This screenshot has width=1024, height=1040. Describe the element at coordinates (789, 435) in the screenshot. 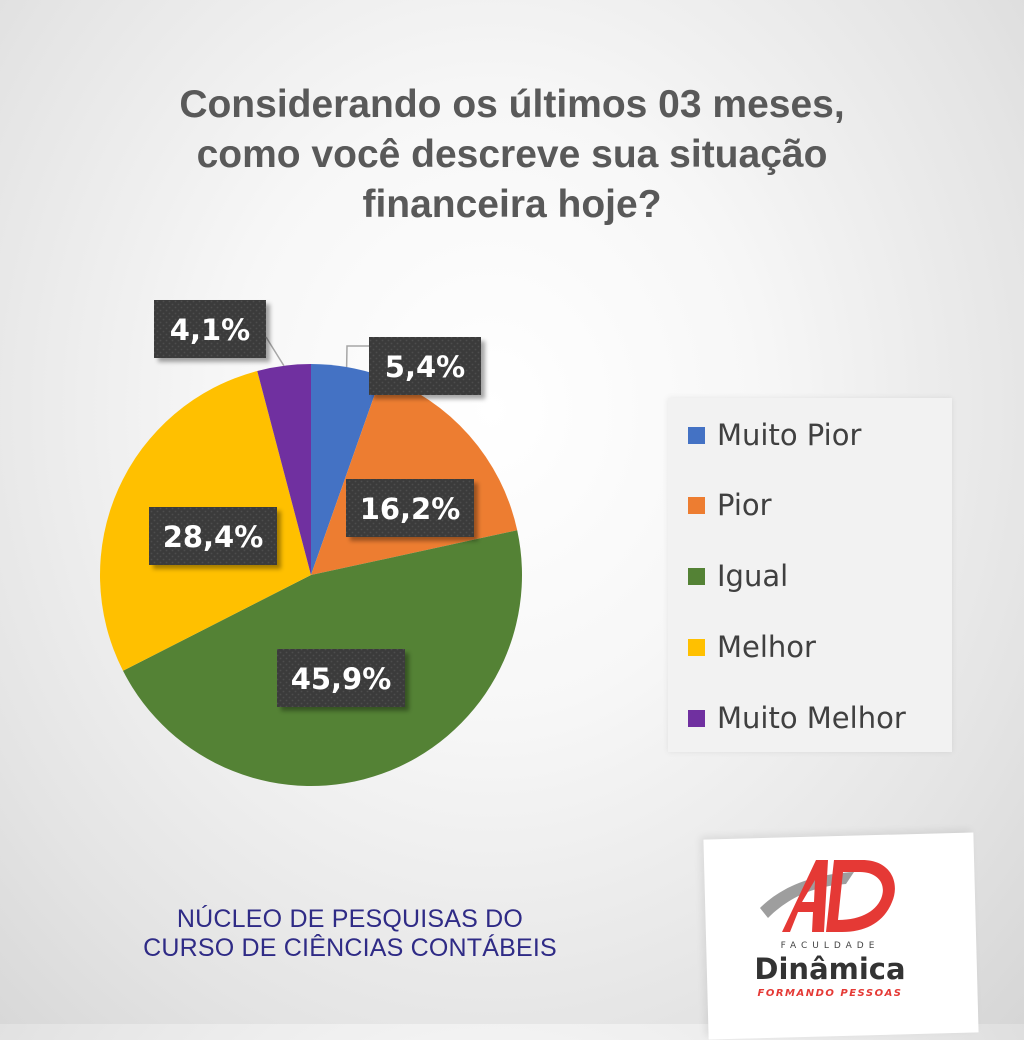

I see `legend-label-muito-pior: Muito Pior` at that location.